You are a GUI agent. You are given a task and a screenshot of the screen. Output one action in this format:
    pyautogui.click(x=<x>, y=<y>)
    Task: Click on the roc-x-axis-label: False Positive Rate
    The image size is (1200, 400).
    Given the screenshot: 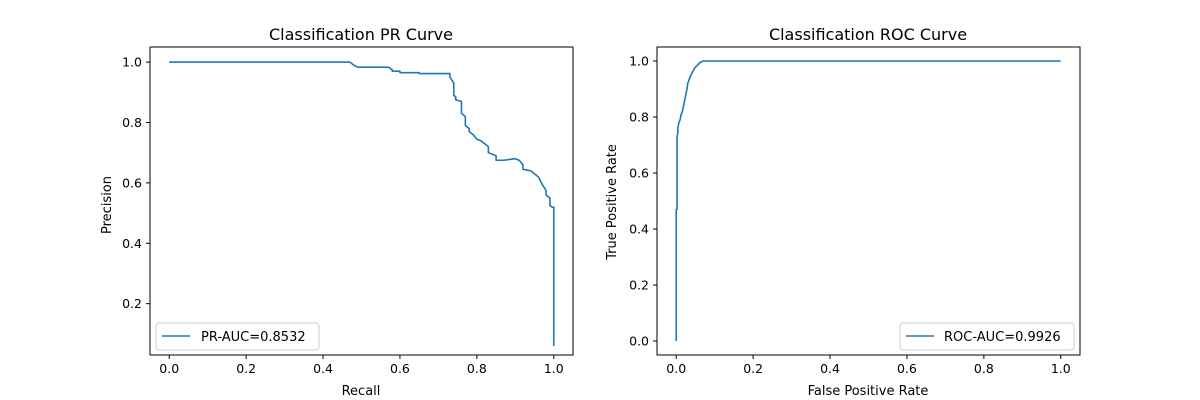 What is the action you would take?
    pyautogui.click(x=868, y=391)
    